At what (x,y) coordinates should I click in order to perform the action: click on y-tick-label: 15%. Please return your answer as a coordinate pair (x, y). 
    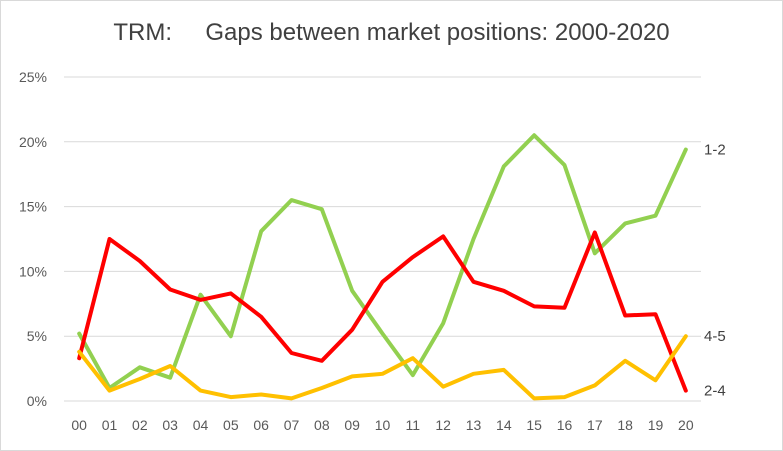
    Looking at the image, I should click on (33, 207).